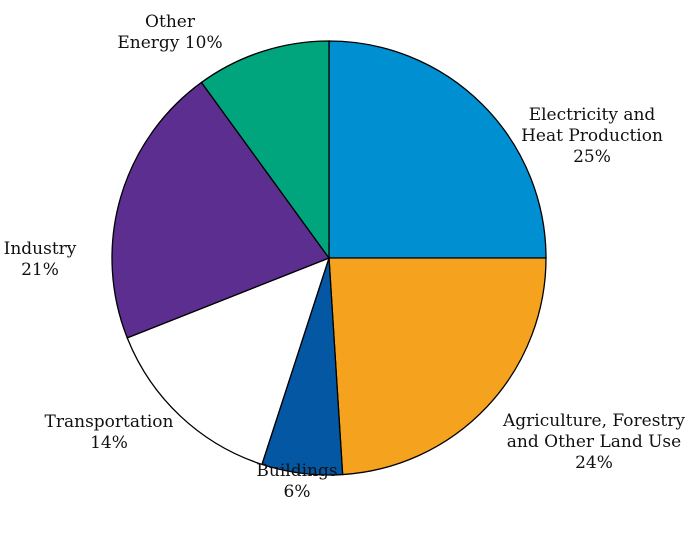 The height and width of the screenshot is (533, 694). I want to click on slice-label-buildings: Buildings 6%, so click(296, 481).